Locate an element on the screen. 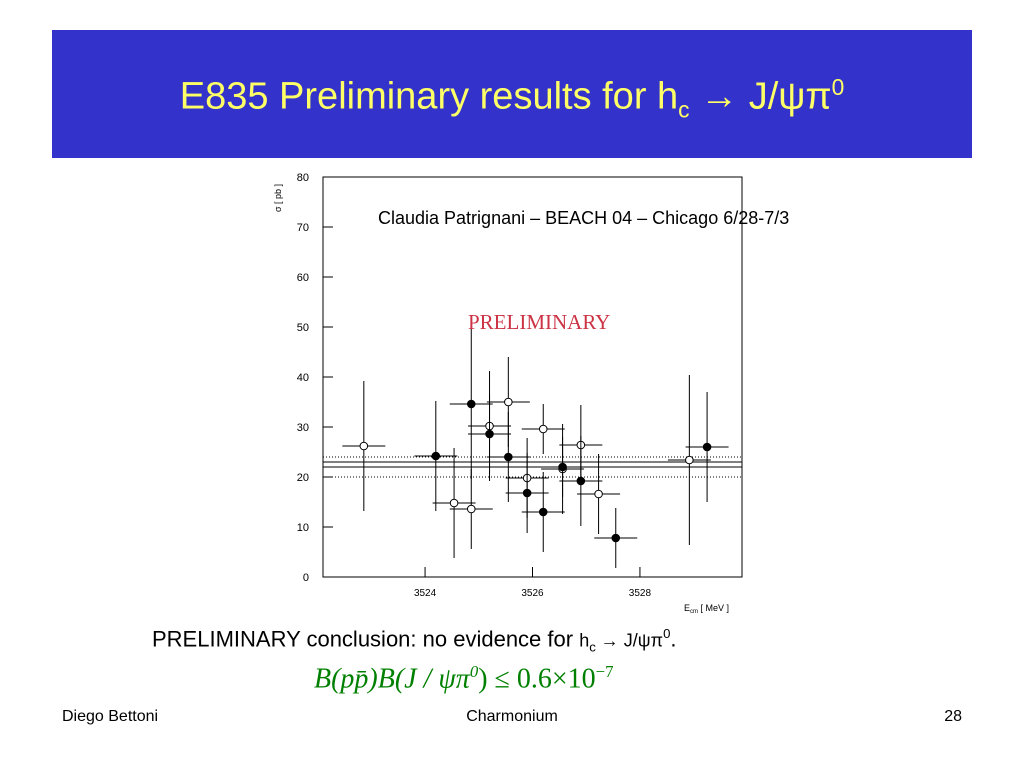  sup: 0 is located at coordinates (667, 633).